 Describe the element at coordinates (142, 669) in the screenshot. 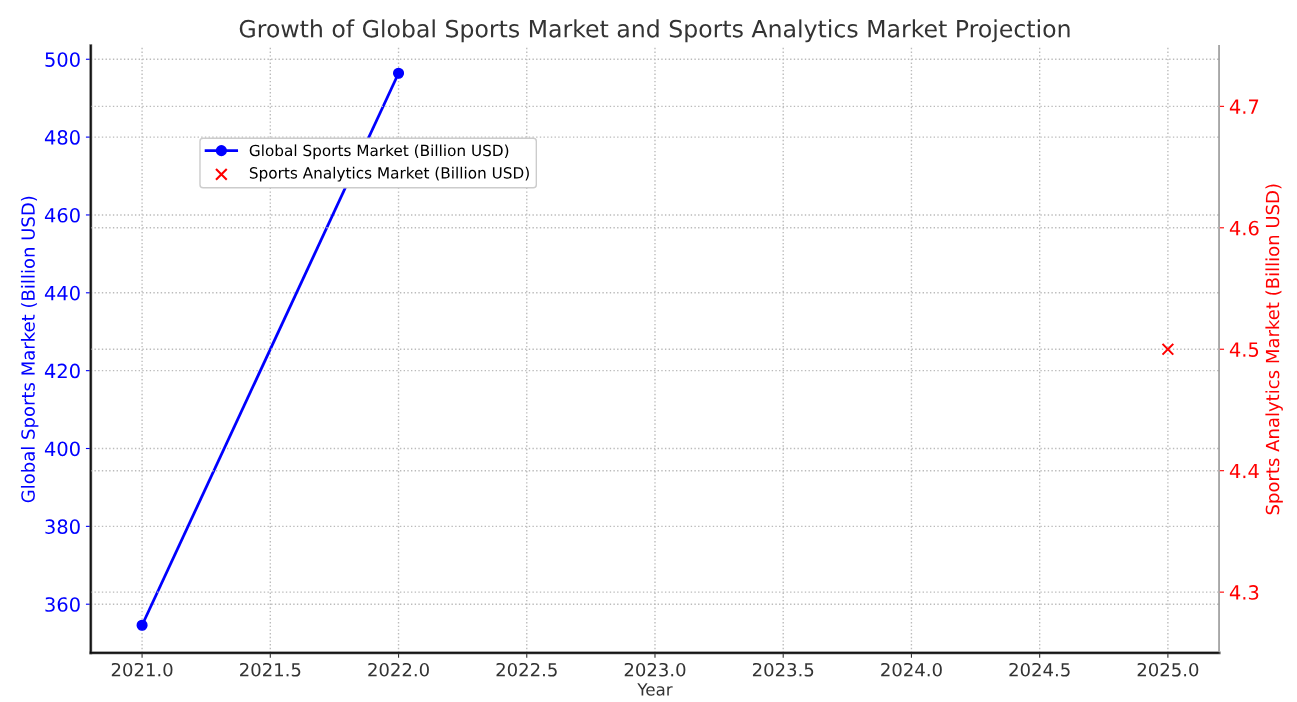

I see `x-tick-label: 2021.0` at that location.